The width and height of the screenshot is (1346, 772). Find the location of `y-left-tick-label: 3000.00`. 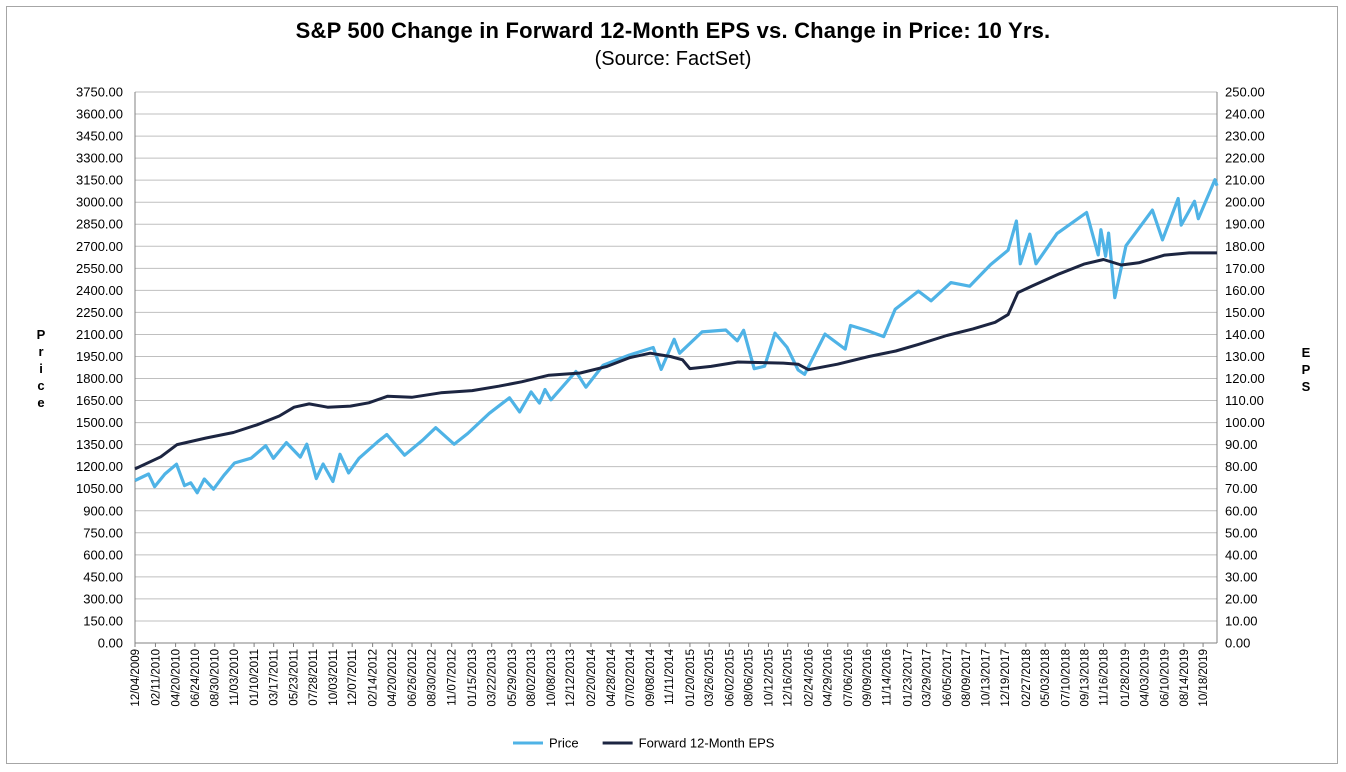

y-left-tick-label: 3000.00 is located at coordinates (99, 202).